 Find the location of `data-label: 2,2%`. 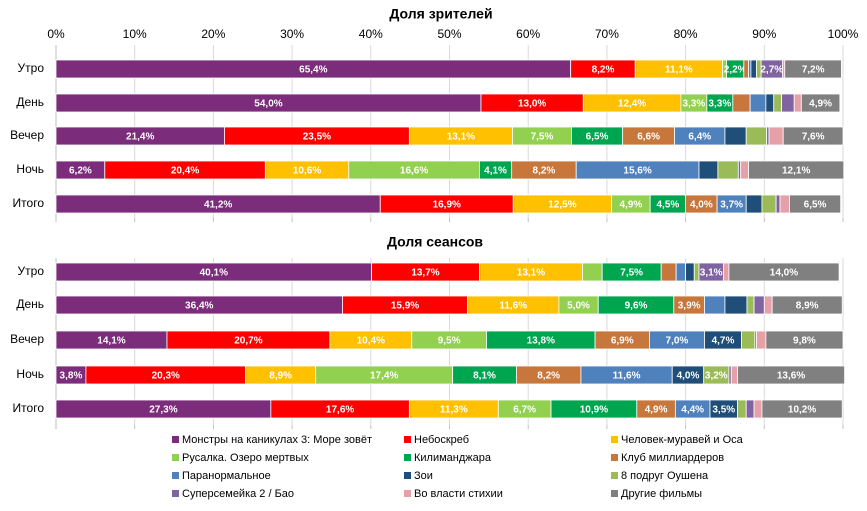

data-label: 2,2% is located at coordinates (735, 70).